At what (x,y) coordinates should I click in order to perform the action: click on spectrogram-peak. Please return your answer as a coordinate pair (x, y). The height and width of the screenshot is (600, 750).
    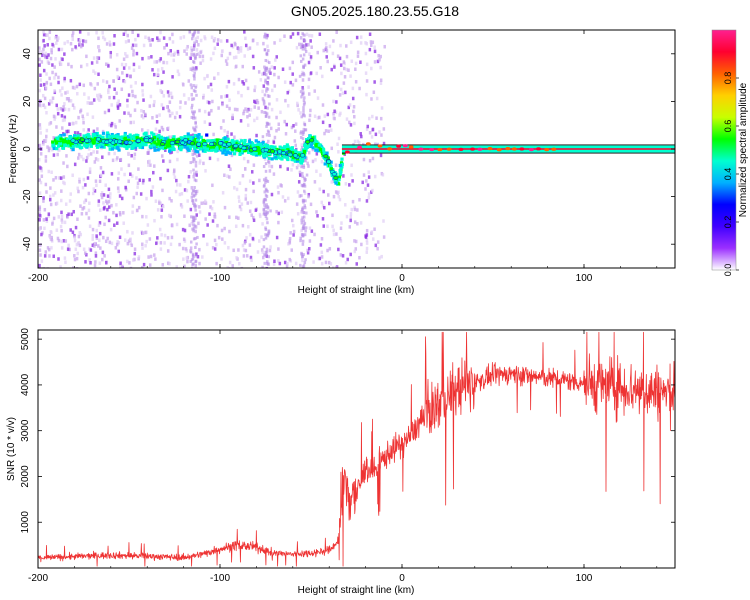
    Looking at the image, I should click on (538, 149).